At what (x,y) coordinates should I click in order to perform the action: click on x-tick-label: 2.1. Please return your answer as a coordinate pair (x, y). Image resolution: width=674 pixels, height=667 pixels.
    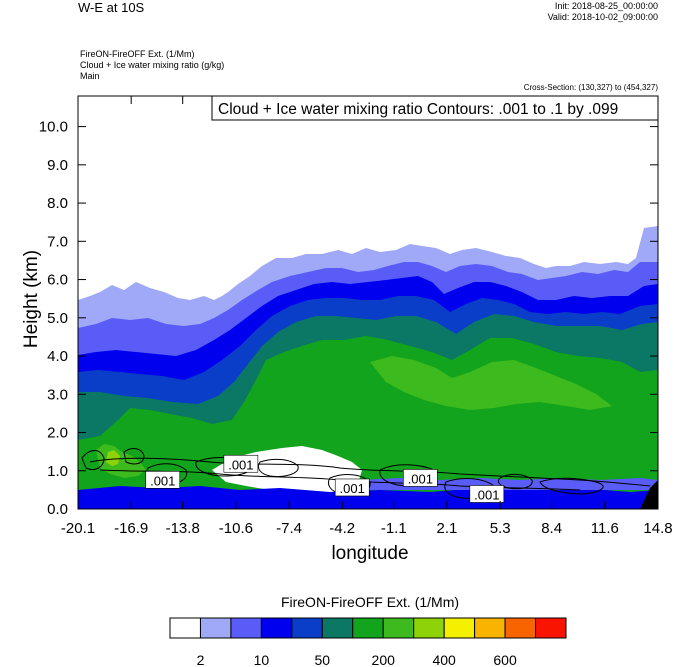
    Looking at the image, I should click on (447, 528).